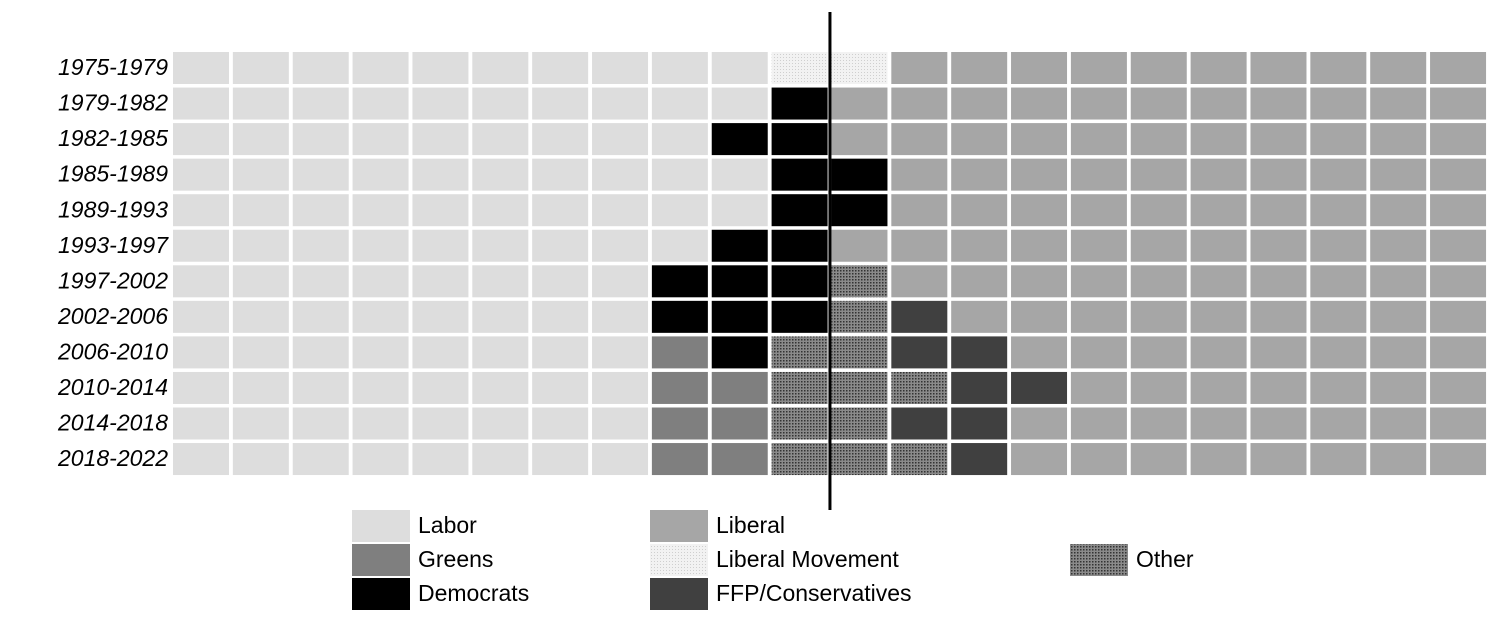 This screenshot has height=630, width=1500. What do you see at coordinates (113, 245) in the screenshot?
I see `row-label: 1993-1997` at bounding box center [113, 245].